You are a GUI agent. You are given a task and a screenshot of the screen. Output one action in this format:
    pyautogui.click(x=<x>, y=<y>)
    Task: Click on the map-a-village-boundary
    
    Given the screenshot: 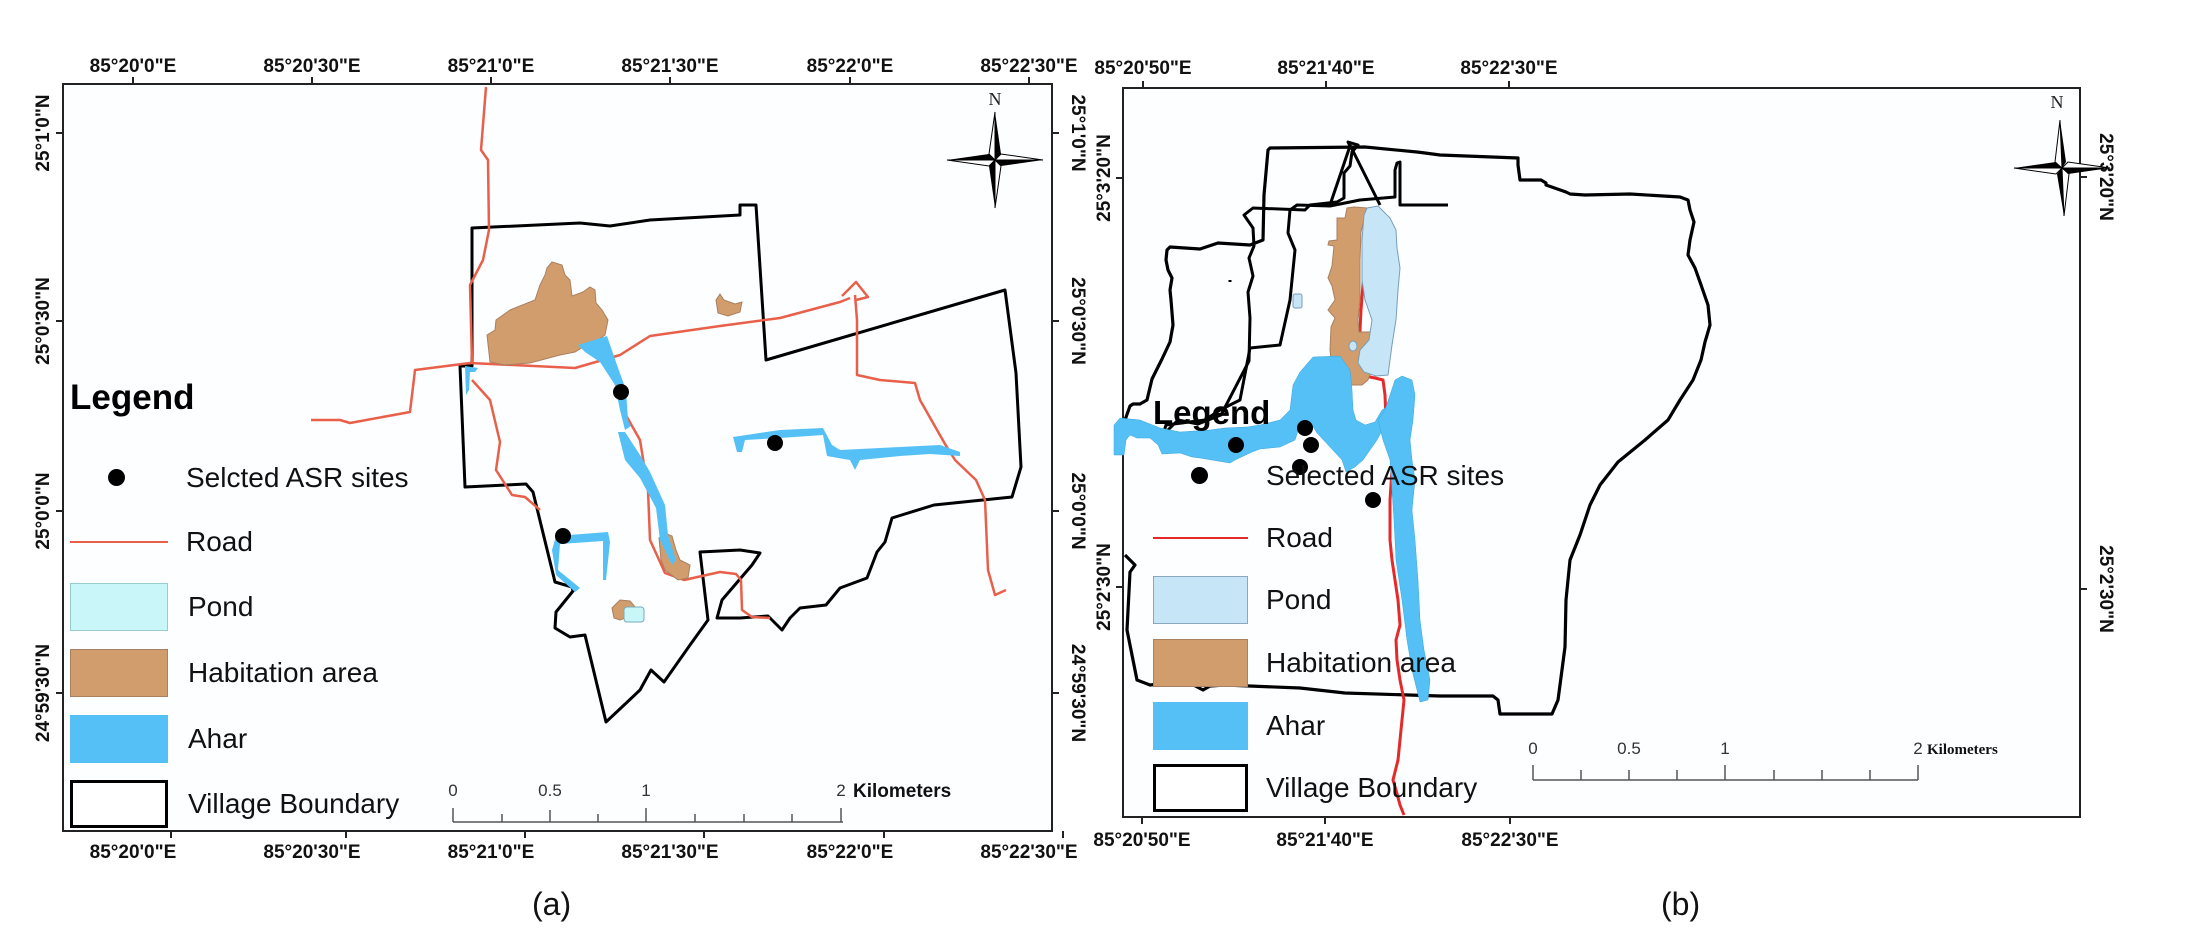 What is the action you would take?
    pyautogui.click(x=740, y=463)
    